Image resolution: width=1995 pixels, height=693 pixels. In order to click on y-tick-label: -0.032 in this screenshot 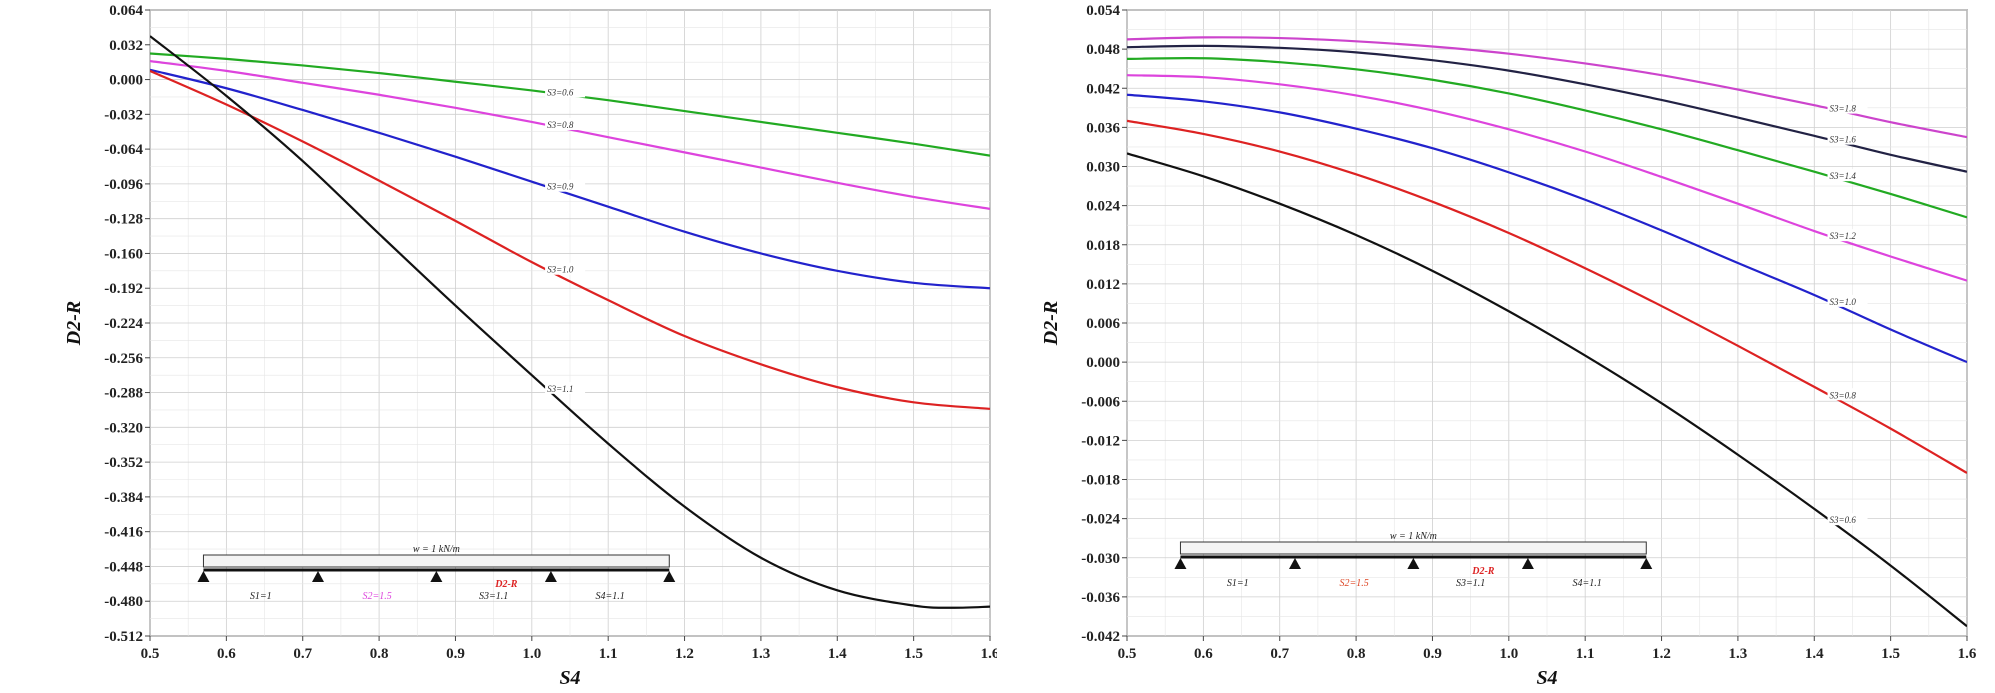, I will do `click(123, 115)`.